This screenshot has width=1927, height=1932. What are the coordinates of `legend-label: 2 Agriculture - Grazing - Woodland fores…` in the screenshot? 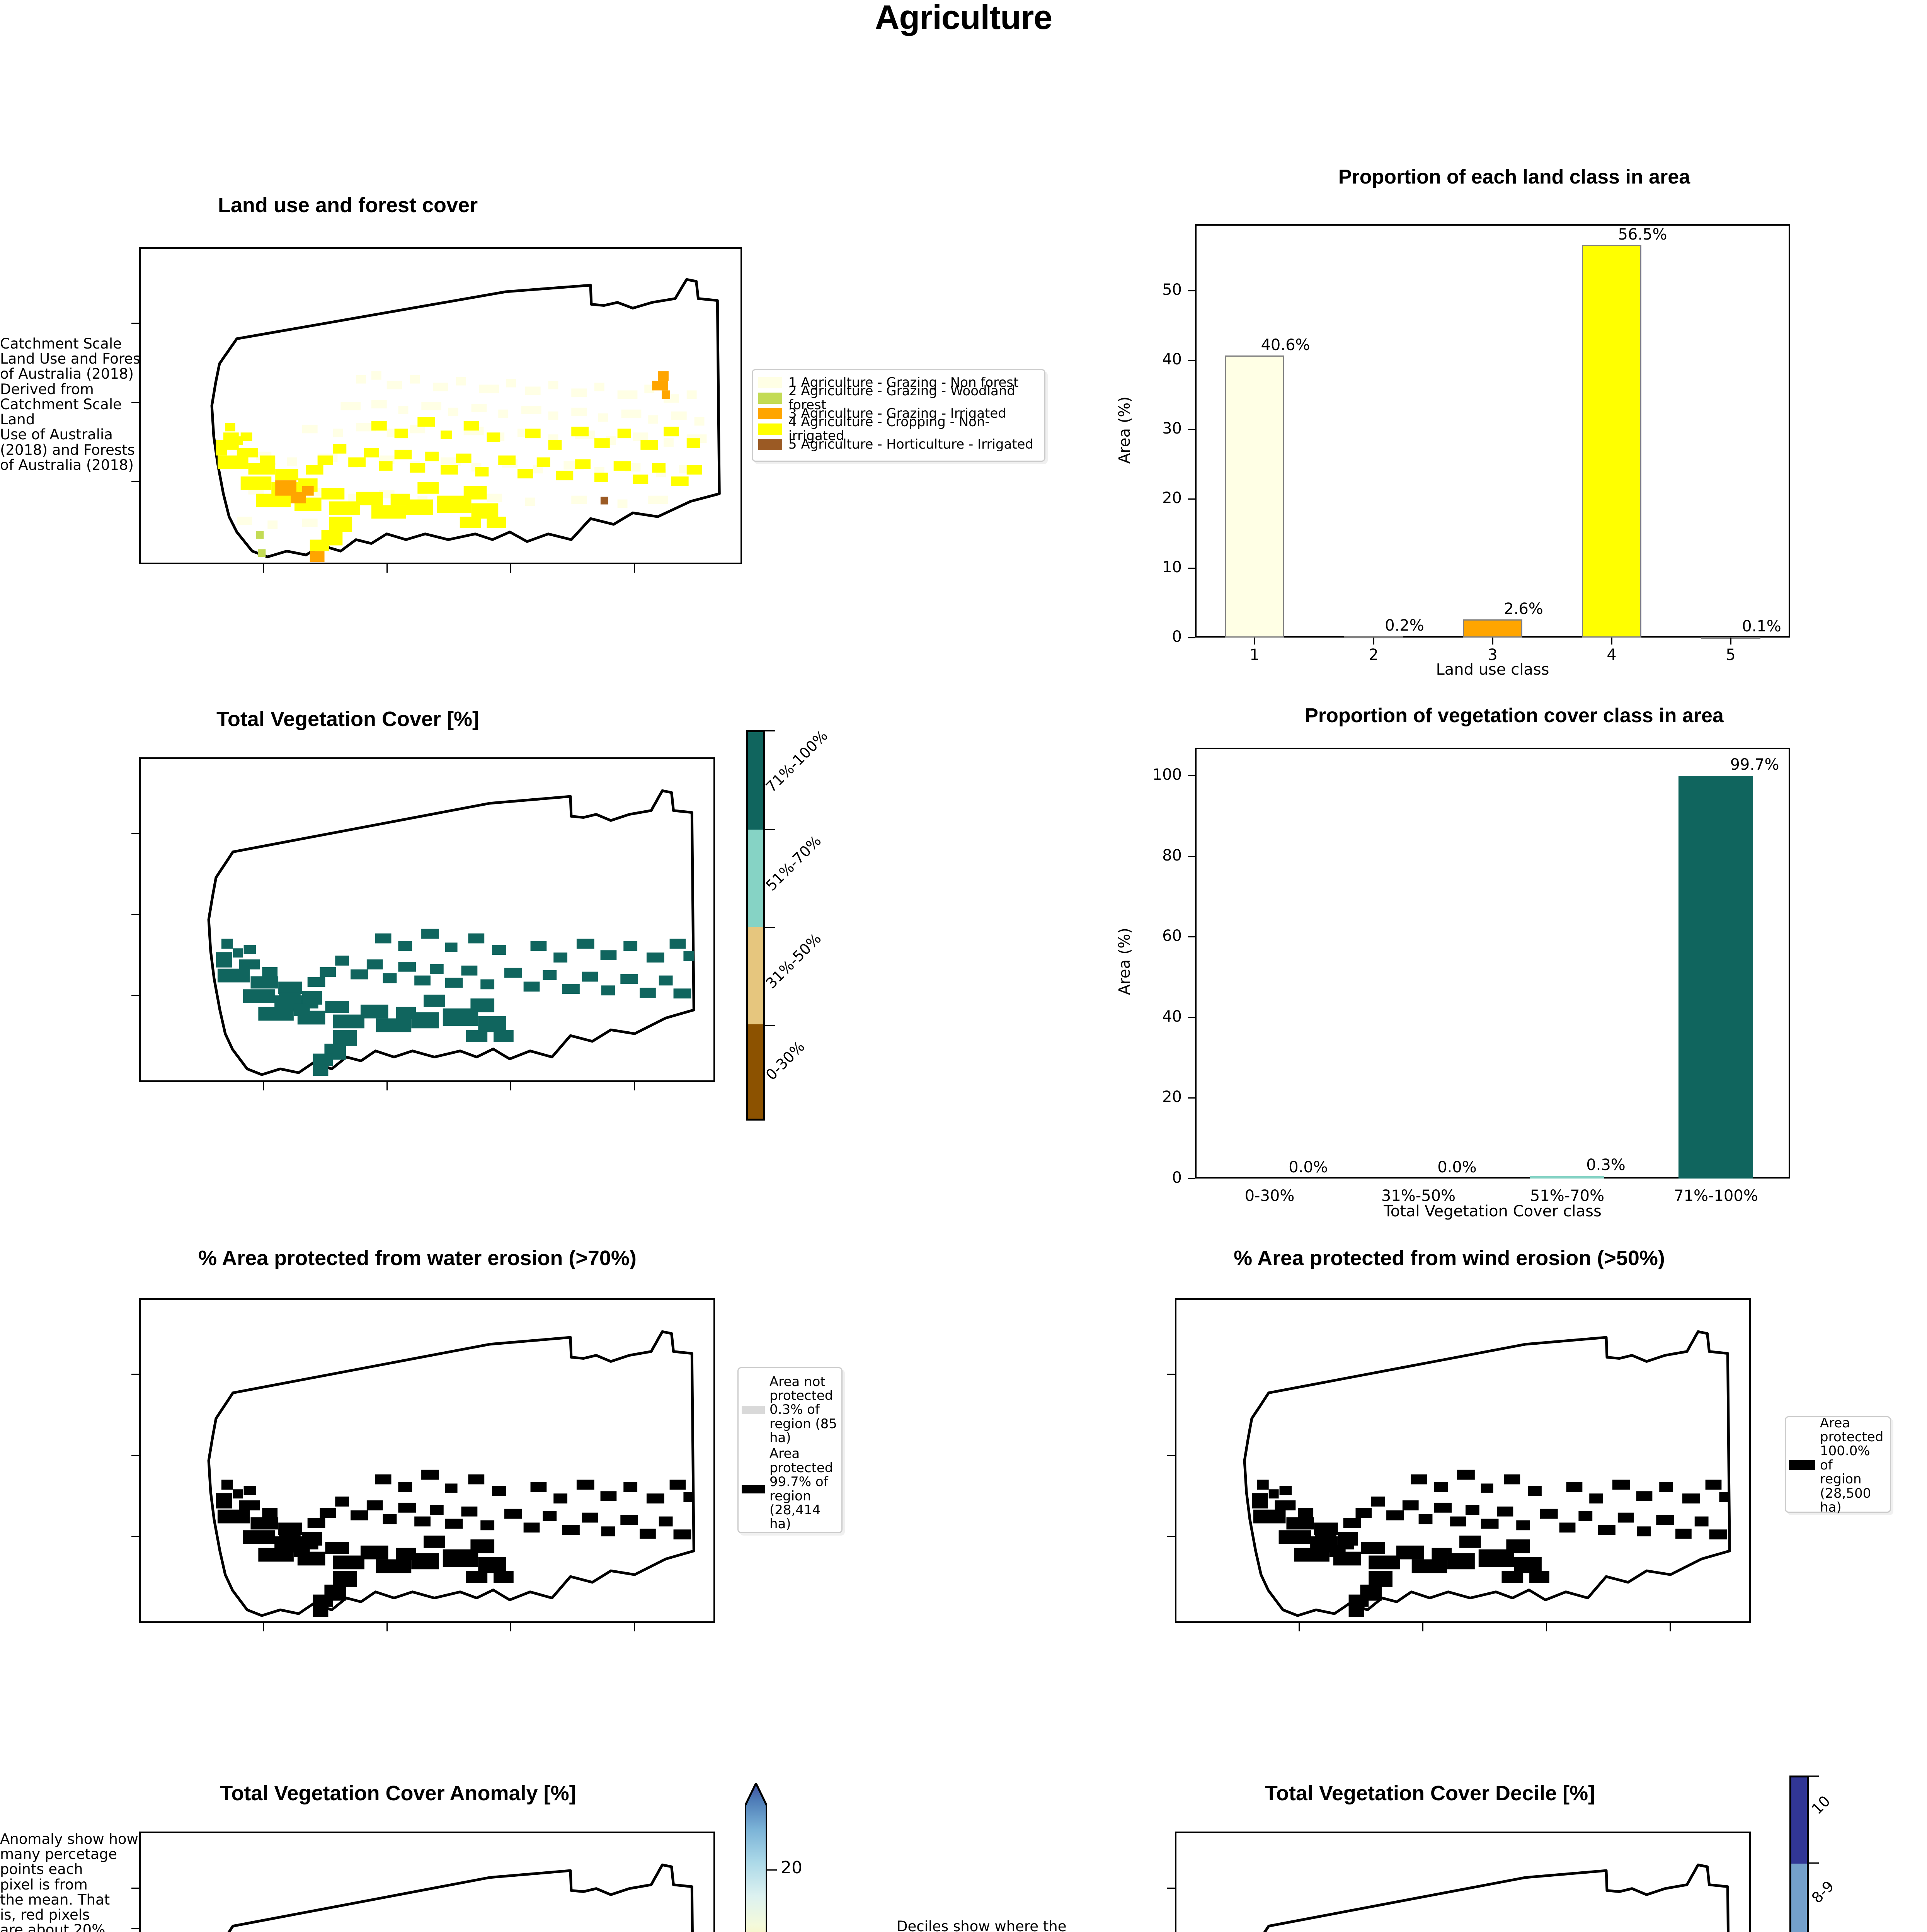 It's located at (901, 398).